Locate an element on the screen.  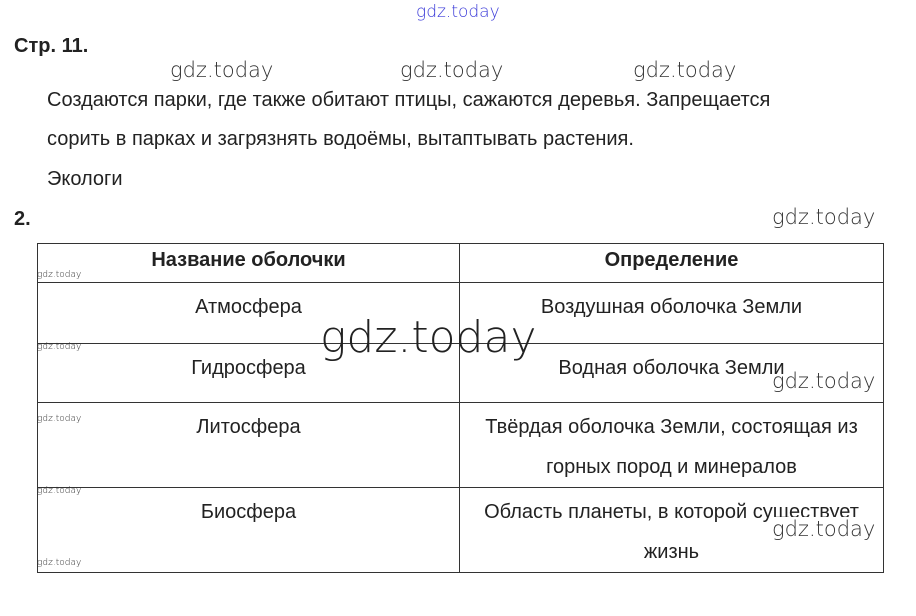
watermark-top: gdz.today is located at coordinates (458, 12).